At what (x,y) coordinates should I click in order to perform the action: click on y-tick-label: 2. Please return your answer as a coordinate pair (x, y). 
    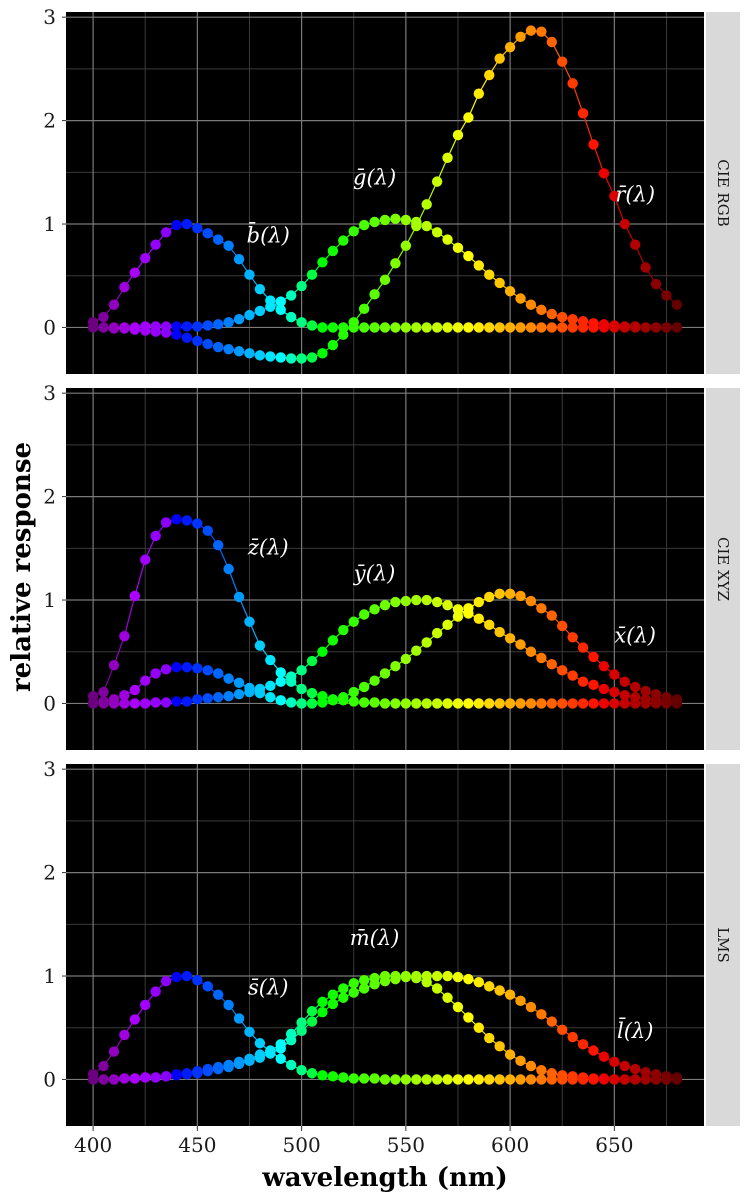
    Looking at the image, I should click on (49, 121).